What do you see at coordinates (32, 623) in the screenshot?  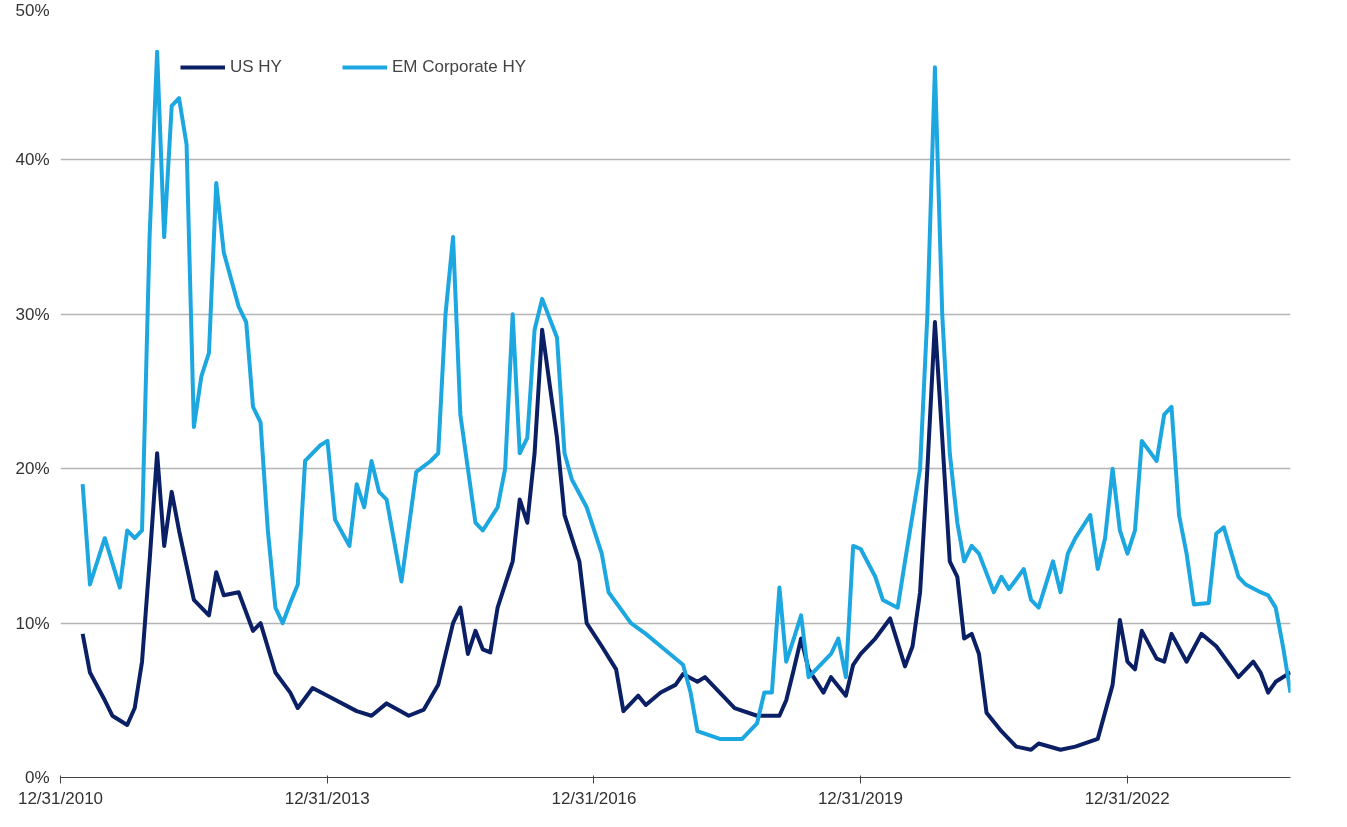 I see `y-tick-label: 10%` at bounding box center [32, 623].